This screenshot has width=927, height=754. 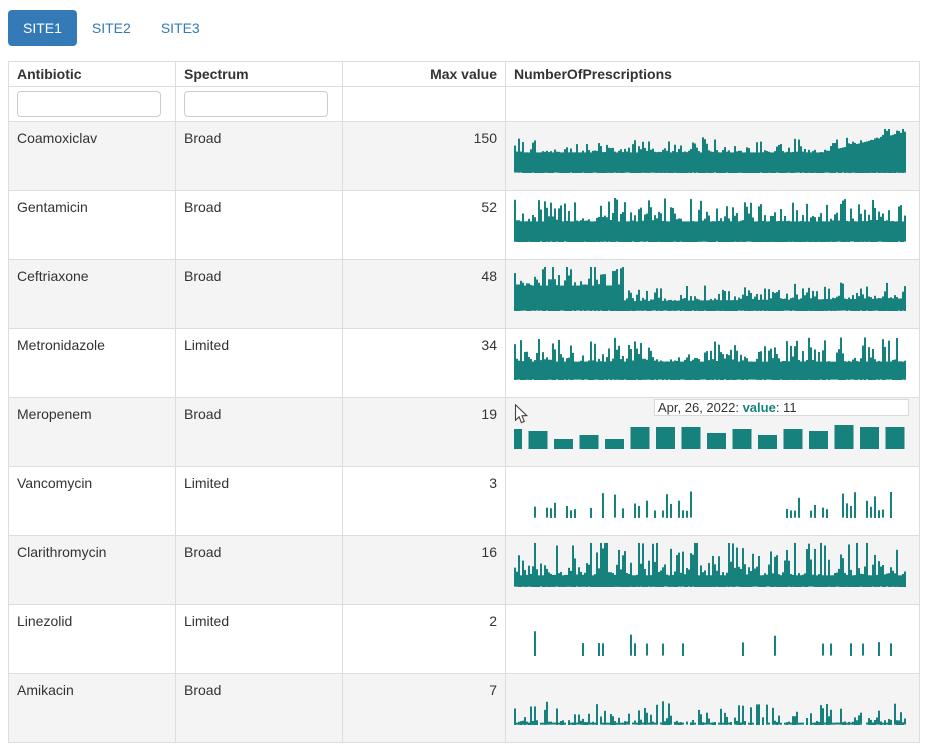 What do you see at coordinates (710, 149) in the screenshot?
I see `sparkline-coamoxiclav` at bounding box center [710, 149].